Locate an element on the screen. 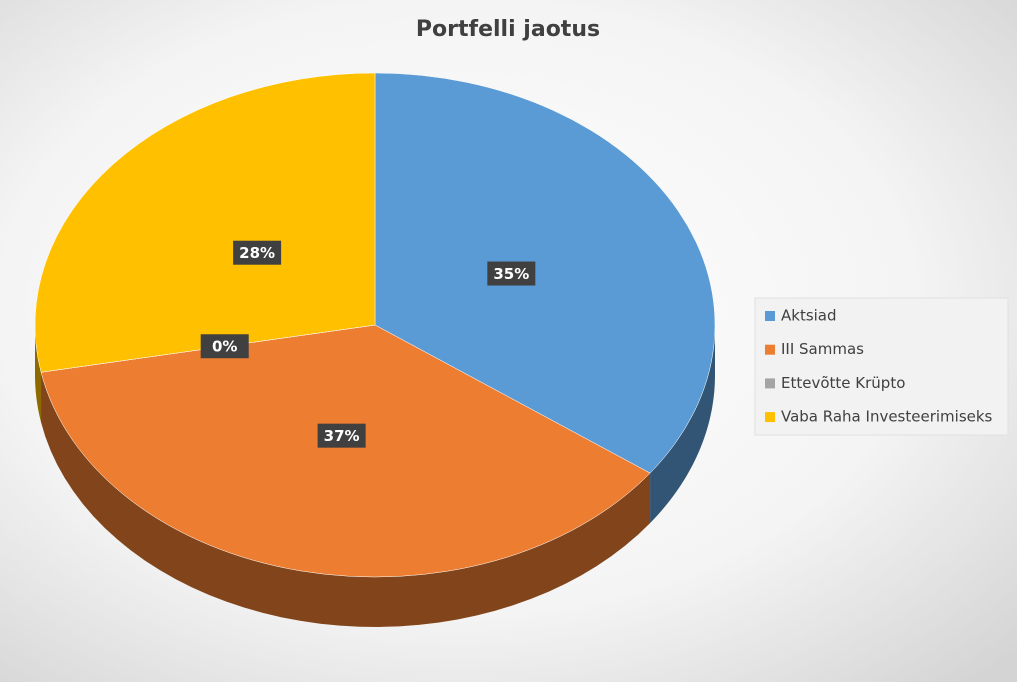 The image size is (1017, 682). slice-side is located at coordinates (682, 424).